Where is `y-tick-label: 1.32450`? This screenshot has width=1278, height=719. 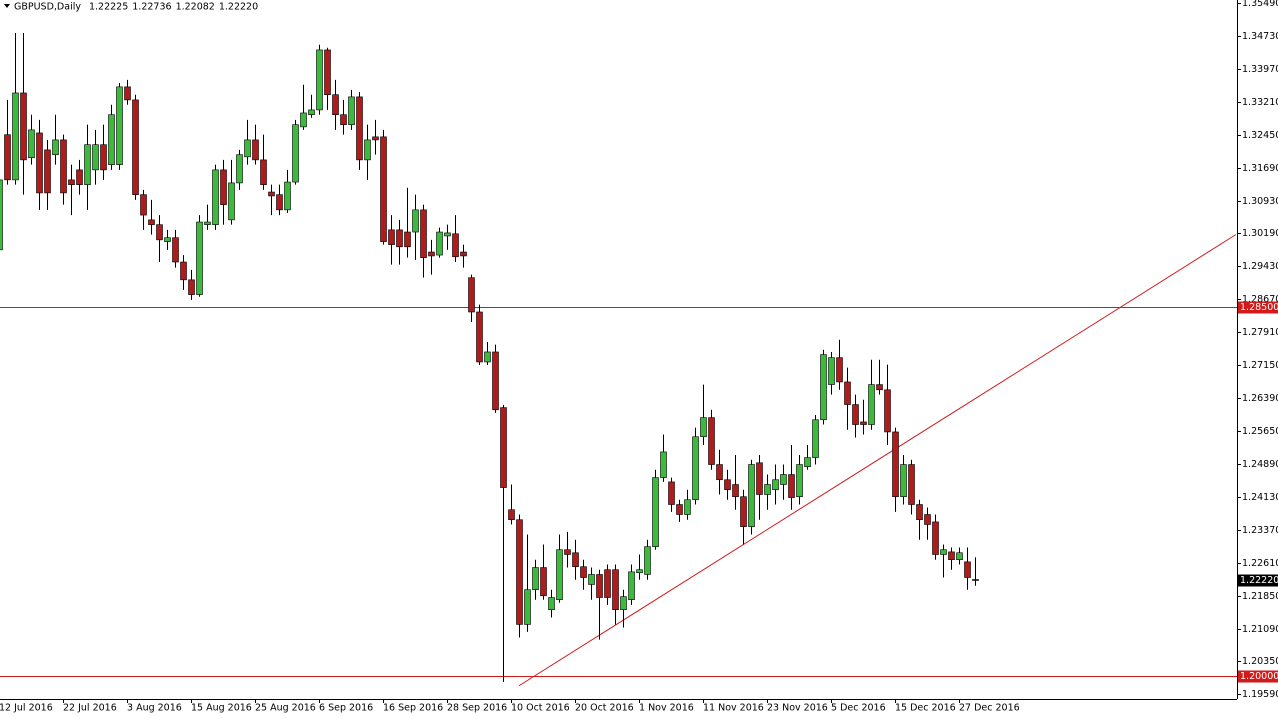 y-tick-label: 1.32450 is located at coordinates (1260, 135).